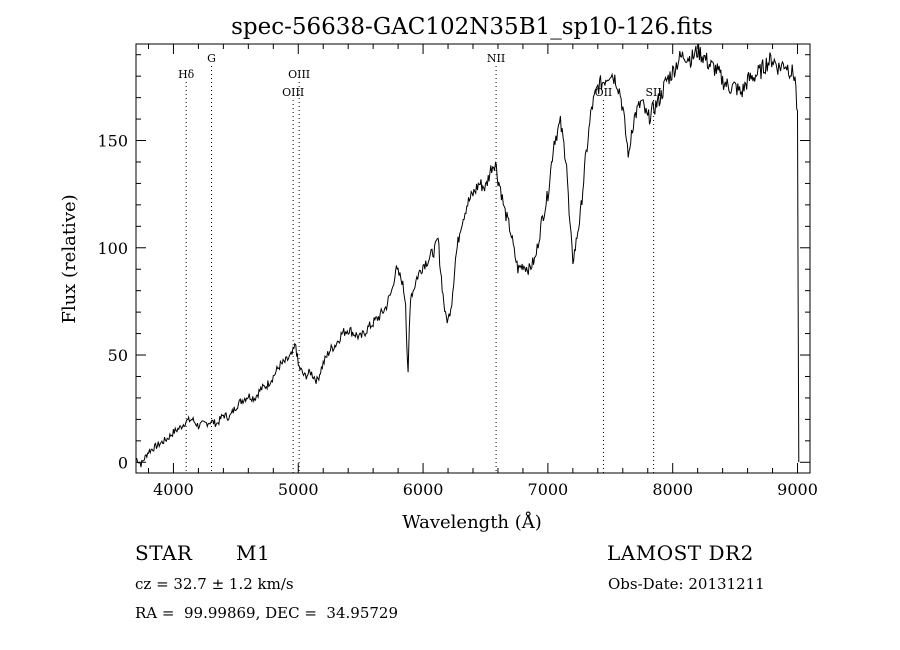 The height and width of the screenshot is (650, 900). What do you see at coordinates (548, 489) in the screenshot?
I see `x-tick-label: 7000` at bounding box center [548, 489].